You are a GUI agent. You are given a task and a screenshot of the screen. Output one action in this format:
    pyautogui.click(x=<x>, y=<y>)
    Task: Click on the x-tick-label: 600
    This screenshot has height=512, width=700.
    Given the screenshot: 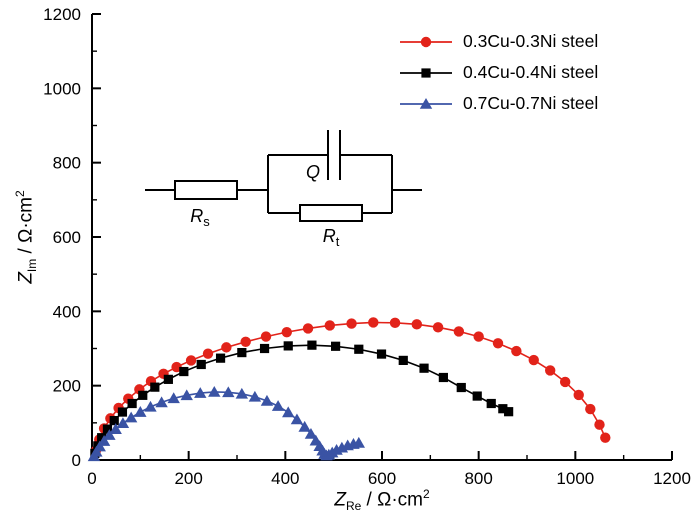 What is the action you would take?
    pyautogui.click(x=382, y=478)
    